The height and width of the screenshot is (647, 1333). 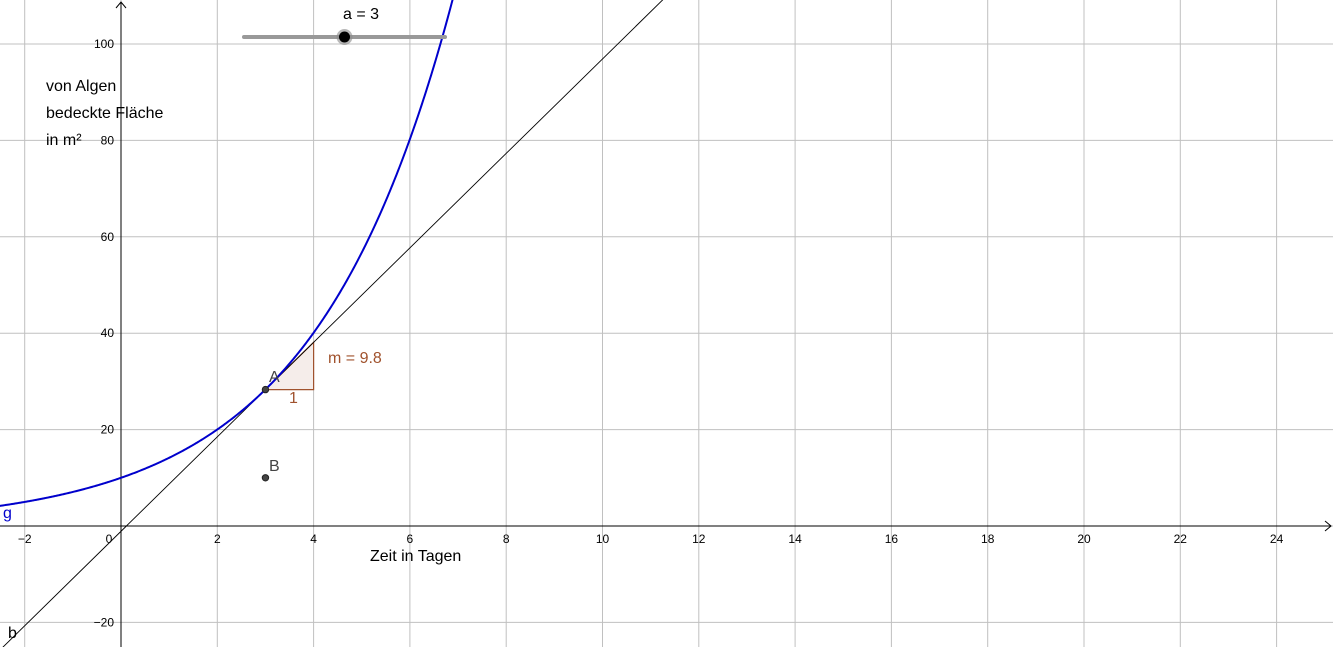 I want to click on point-b-label: B, so click(x=274, y=466).